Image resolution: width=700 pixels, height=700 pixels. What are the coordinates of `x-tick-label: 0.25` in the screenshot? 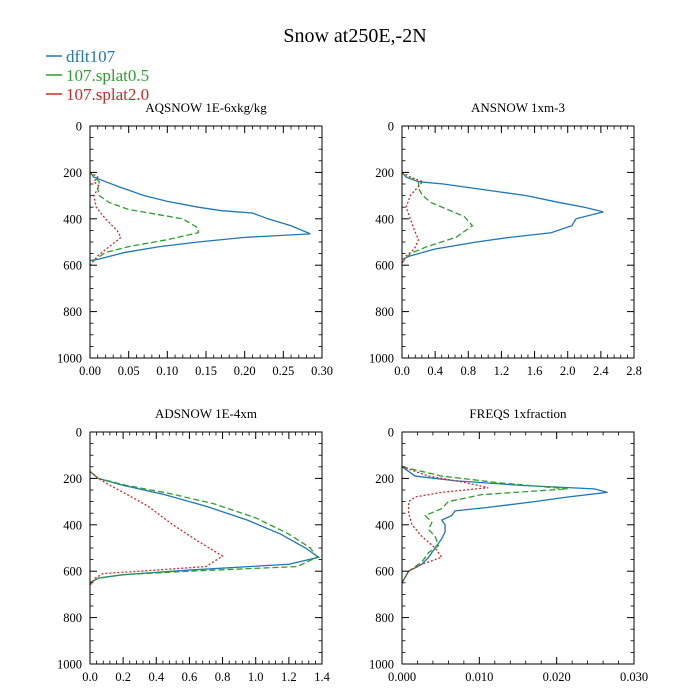 It's located at (283, 371).